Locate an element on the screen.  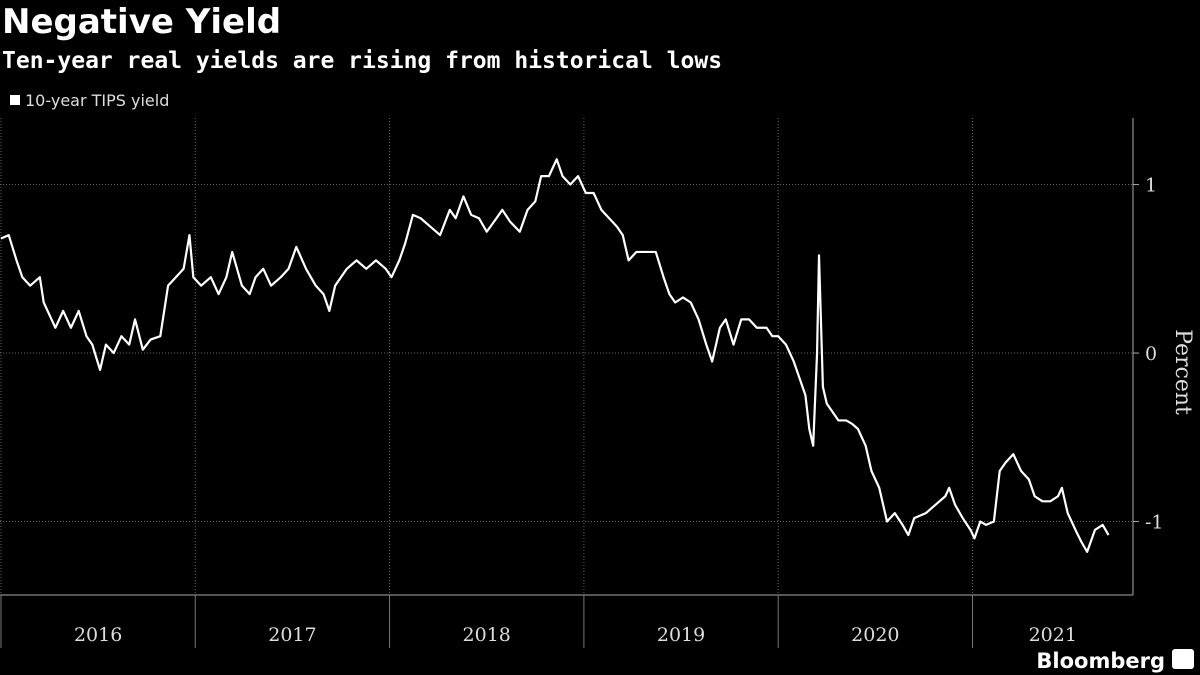
y-tick-label: 1 is located at coordinates (1151, 186).